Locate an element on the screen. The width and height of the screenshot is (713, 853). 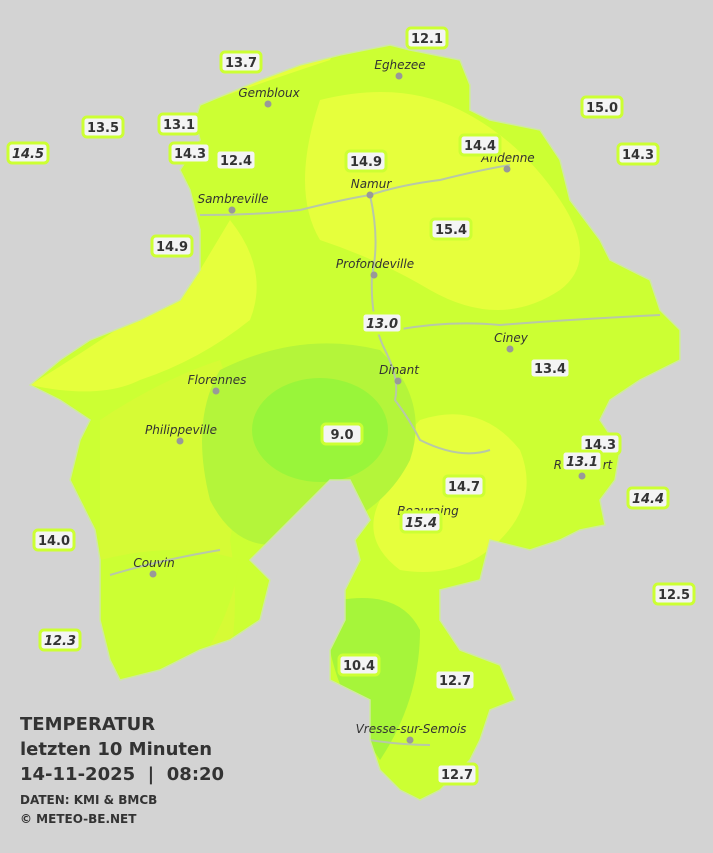
station-value: 13.0 is located at coordinates (382, 324).